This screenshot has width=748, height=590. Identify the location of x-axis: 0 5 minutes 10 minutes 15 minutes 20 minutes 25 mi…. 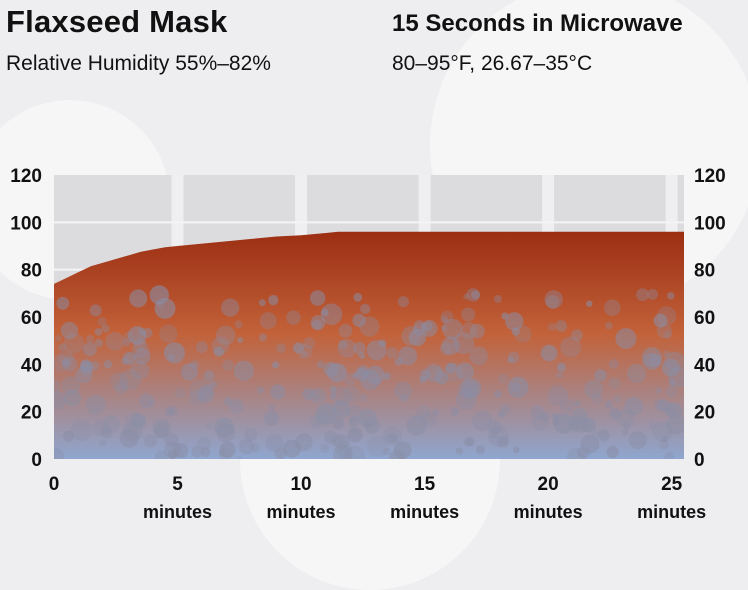
(377, 498).